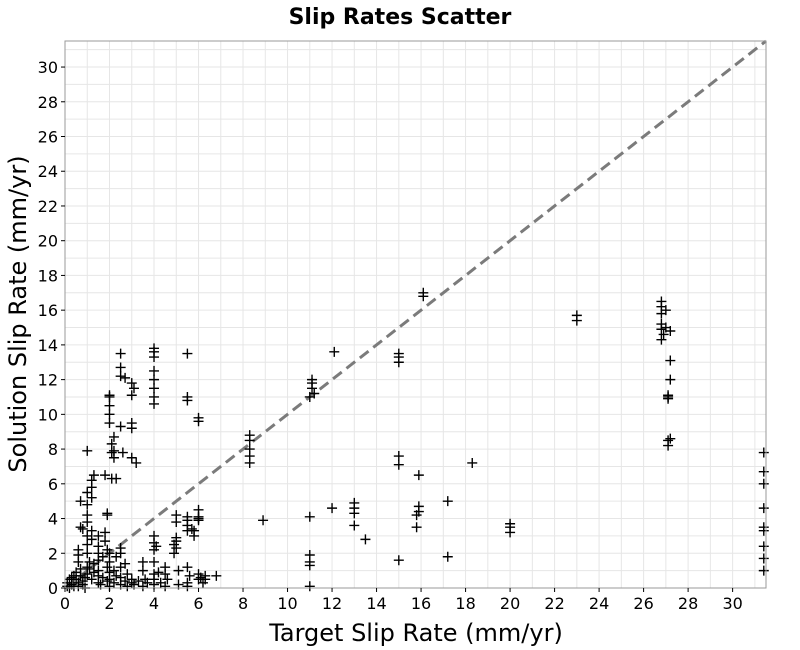 This screenshot has height=650, width=800. Describe the element at coordinates (376, 603) in the screenshot. I see `x-tick-label: 14` at that location.